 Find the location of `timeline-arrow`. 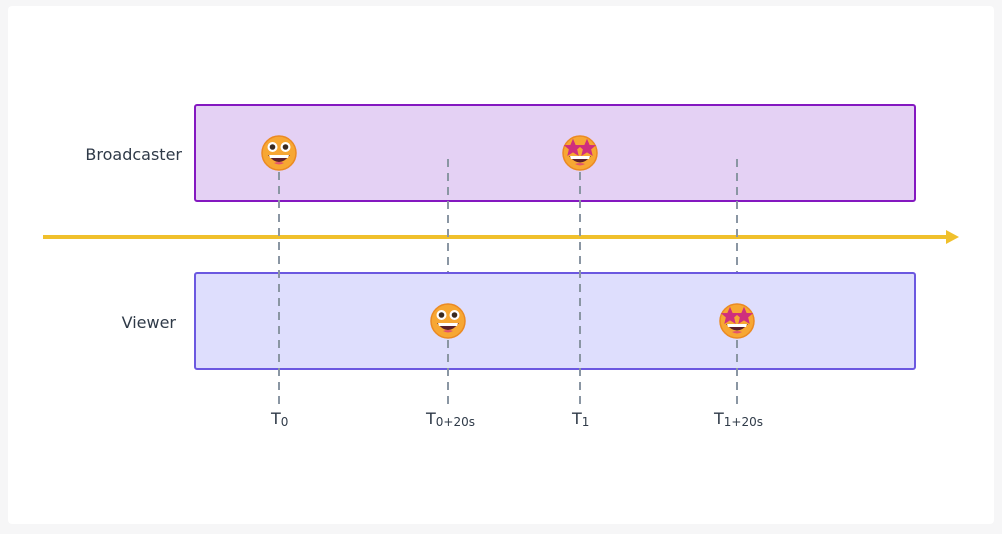

timeline-arrow is located at coordinates (501, 237).